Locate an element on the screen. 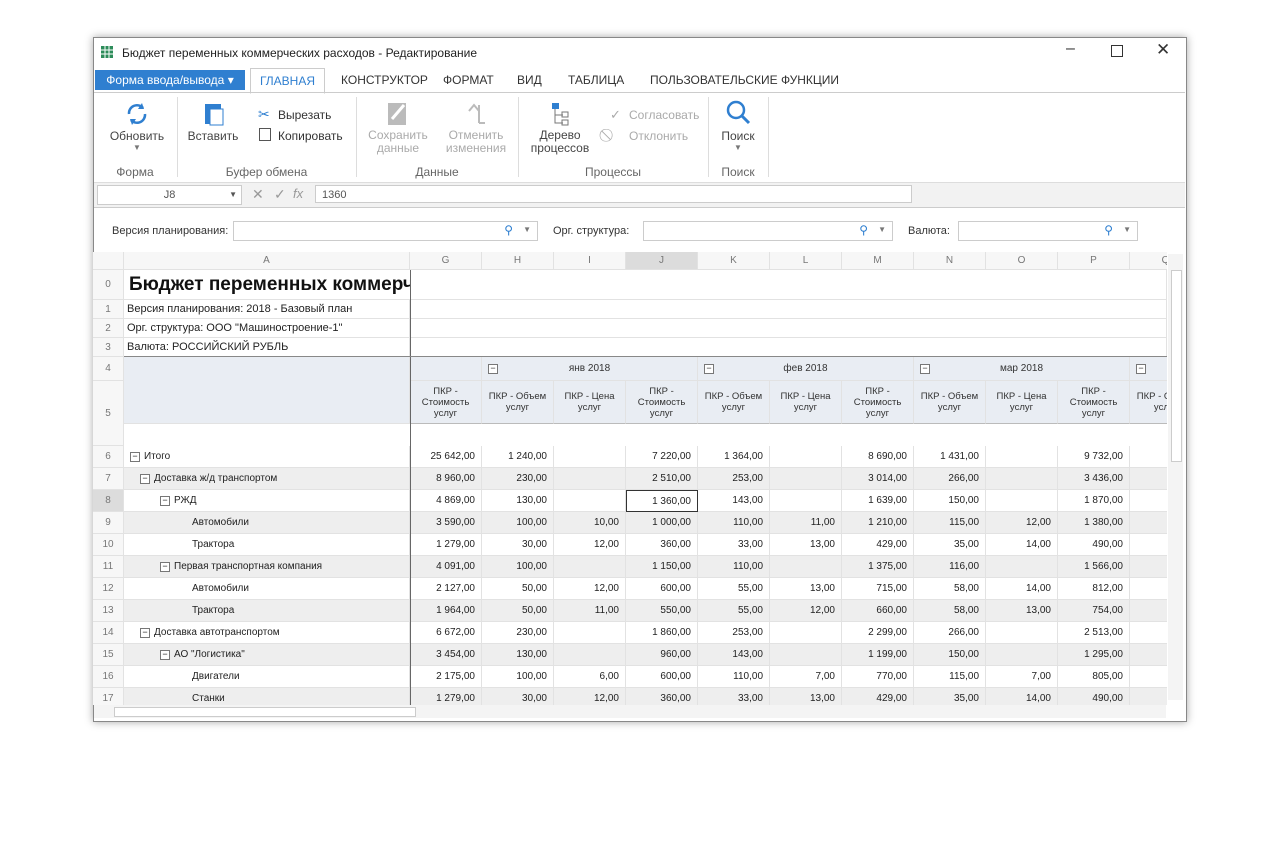 The width and height of the screenshot is (1287, 847). row-label: − АО "Логистика" is located at coordinates (267, 655).